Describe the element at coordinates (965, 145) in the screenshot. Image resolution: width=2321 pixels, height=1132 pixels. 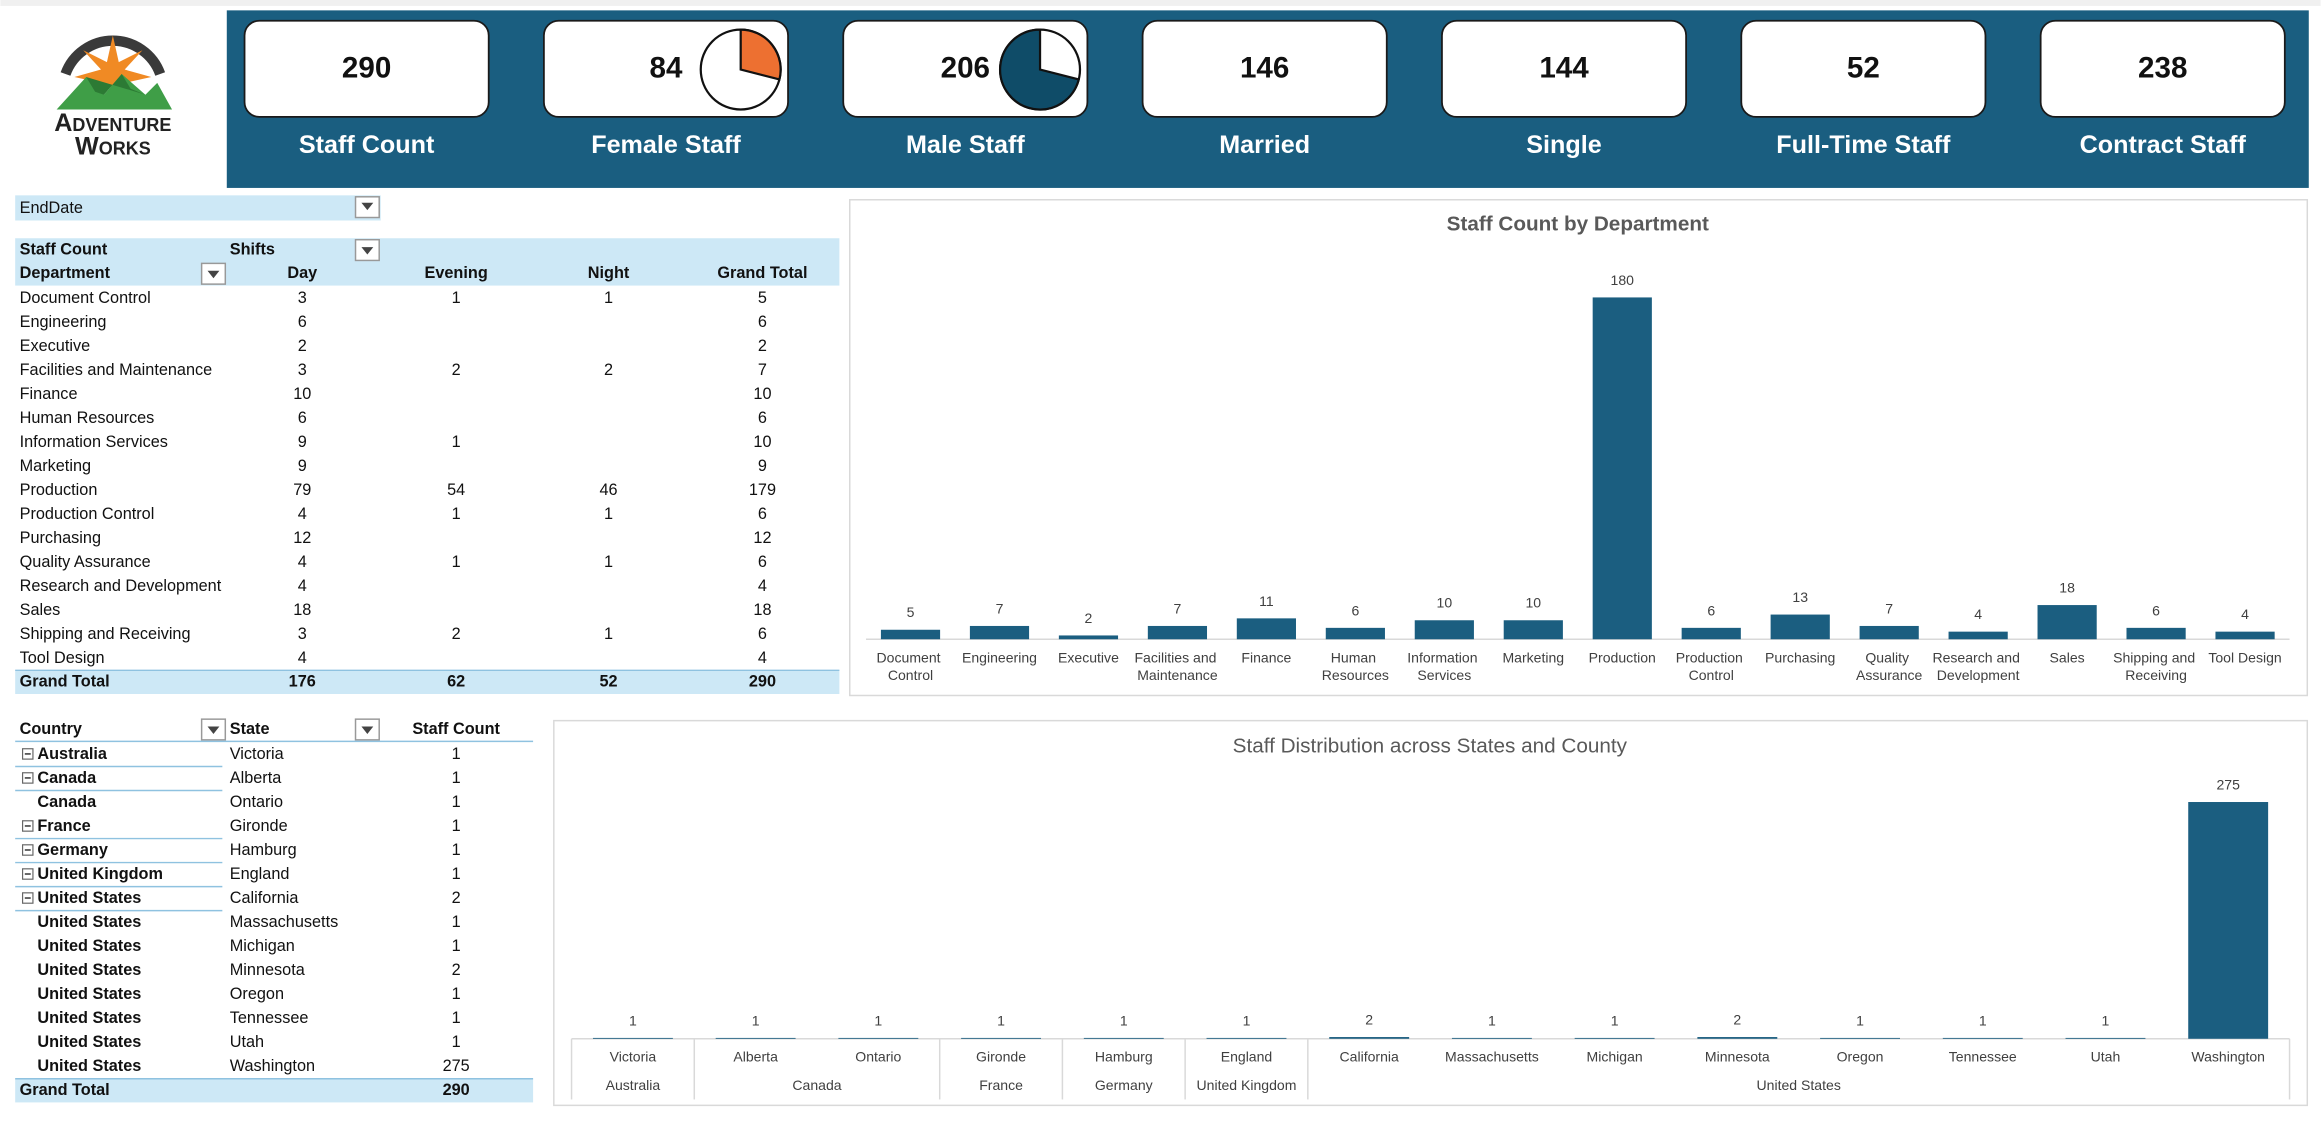
I see `kpi-label: Male Staff` at that location.